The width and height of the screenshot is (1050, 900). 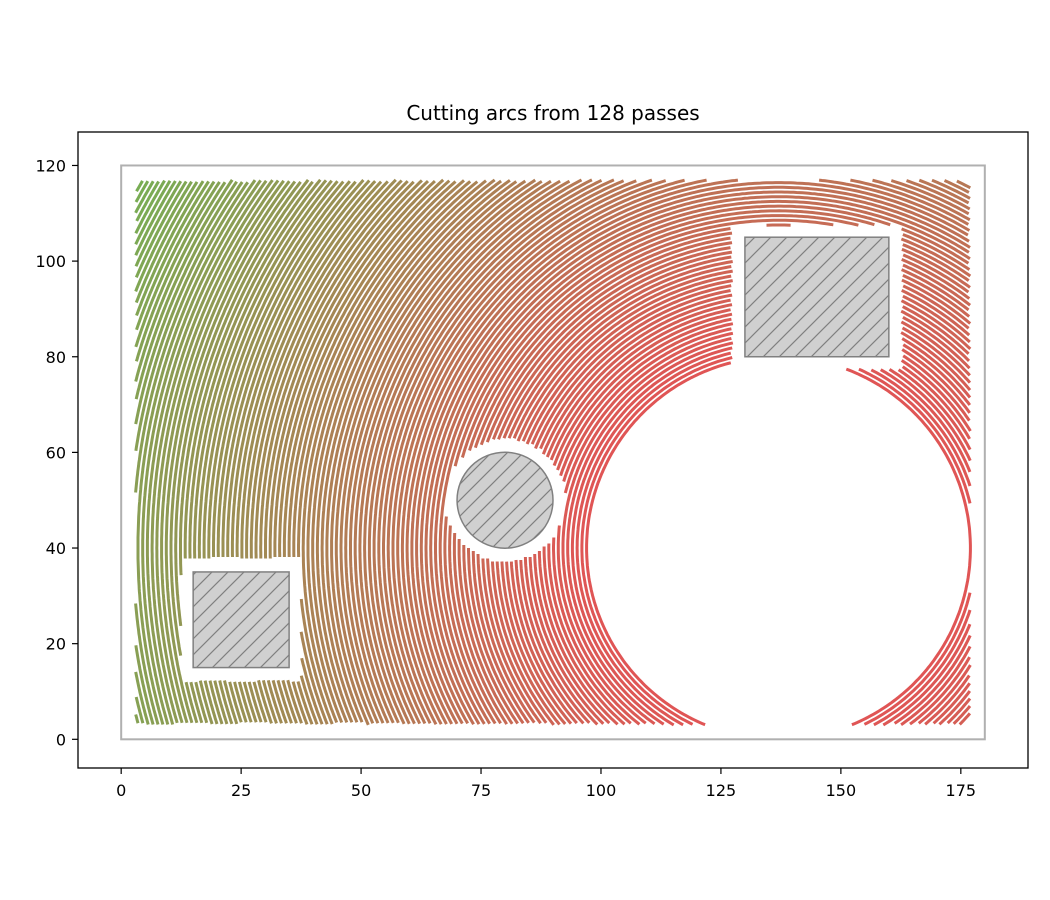 What do you see at coordinates (56, 357) in the screenshot?
I see `y-tick-label: 80` at bounding box center [56, 357].